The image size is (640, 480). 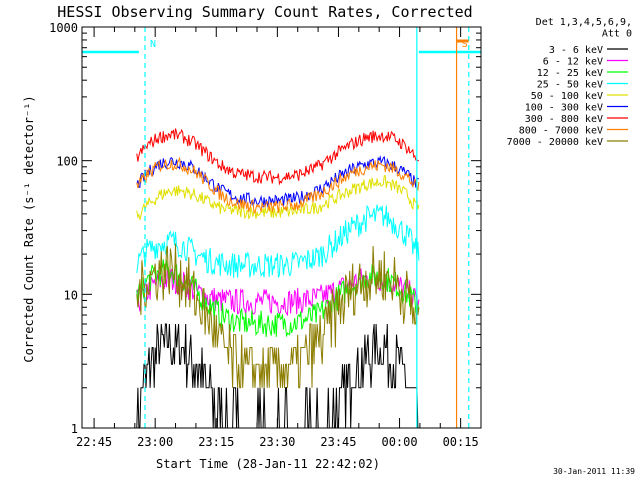 What do you see at coordinates (567, 96) in the screenshot?
I see `legend-label: 50 - 100 keV` at bounding box center [567, 96].